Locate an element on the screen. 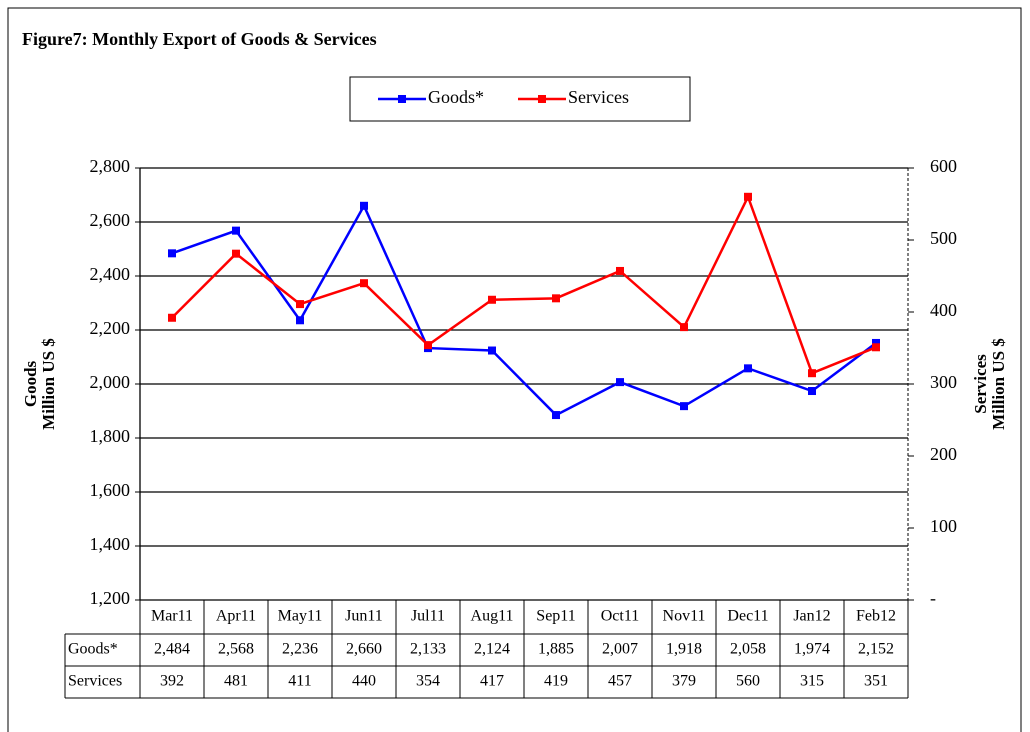 The height and width of the screenshot is (732, 1030). y2-tick-label: 200 is located at coordinates (943, 454).